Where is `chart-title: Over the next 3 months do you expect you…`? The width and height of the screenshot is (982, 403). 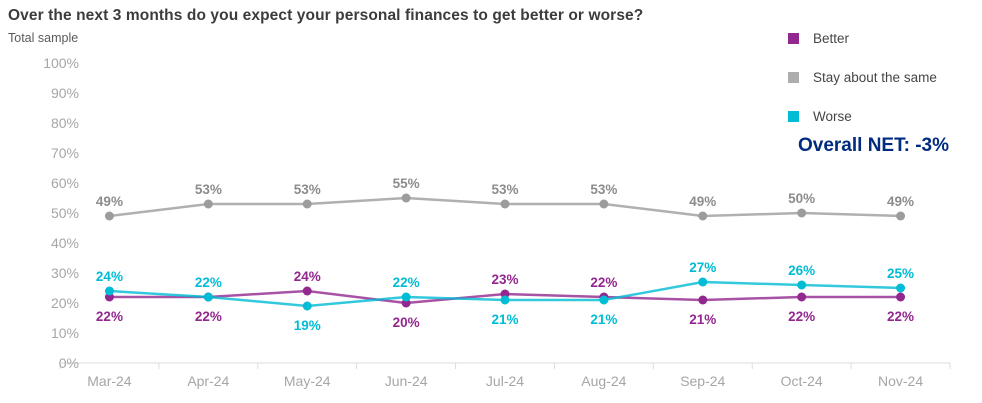
chart-title: Over the next 3 months do you expect you… is located at coordinates (326, 15).